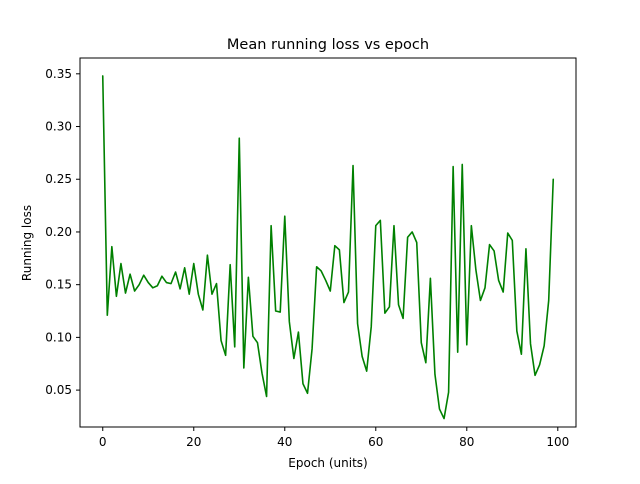 This screenshot has height=484, width=640. I want to click on x-tick-label-1: 20, so click(193, 442).